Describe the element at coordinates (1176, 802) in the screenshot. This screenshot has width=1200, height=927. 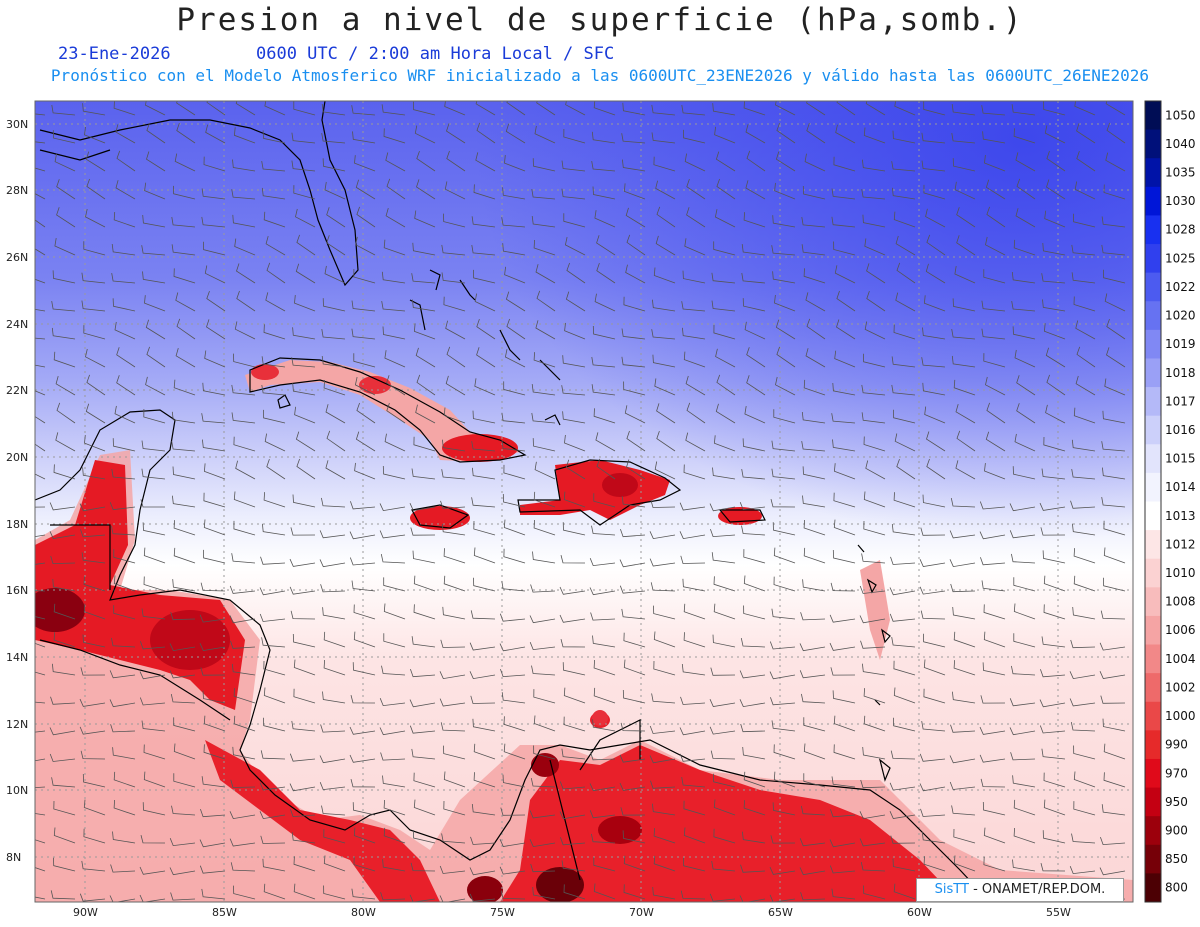
I see `colorbar-label: 950` at that location.